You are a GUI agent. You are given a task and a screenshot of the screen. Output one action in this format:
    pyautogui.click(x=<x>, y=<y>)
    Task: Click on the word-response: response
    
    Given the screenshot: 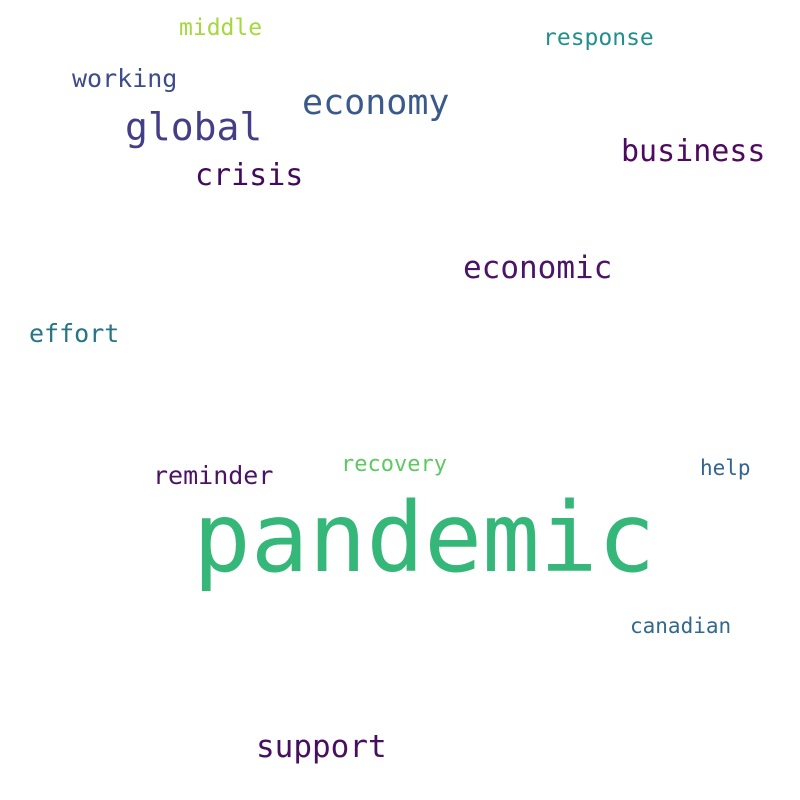 What is the action you would take?
    pyautogui.click(x=598, y=38)
    